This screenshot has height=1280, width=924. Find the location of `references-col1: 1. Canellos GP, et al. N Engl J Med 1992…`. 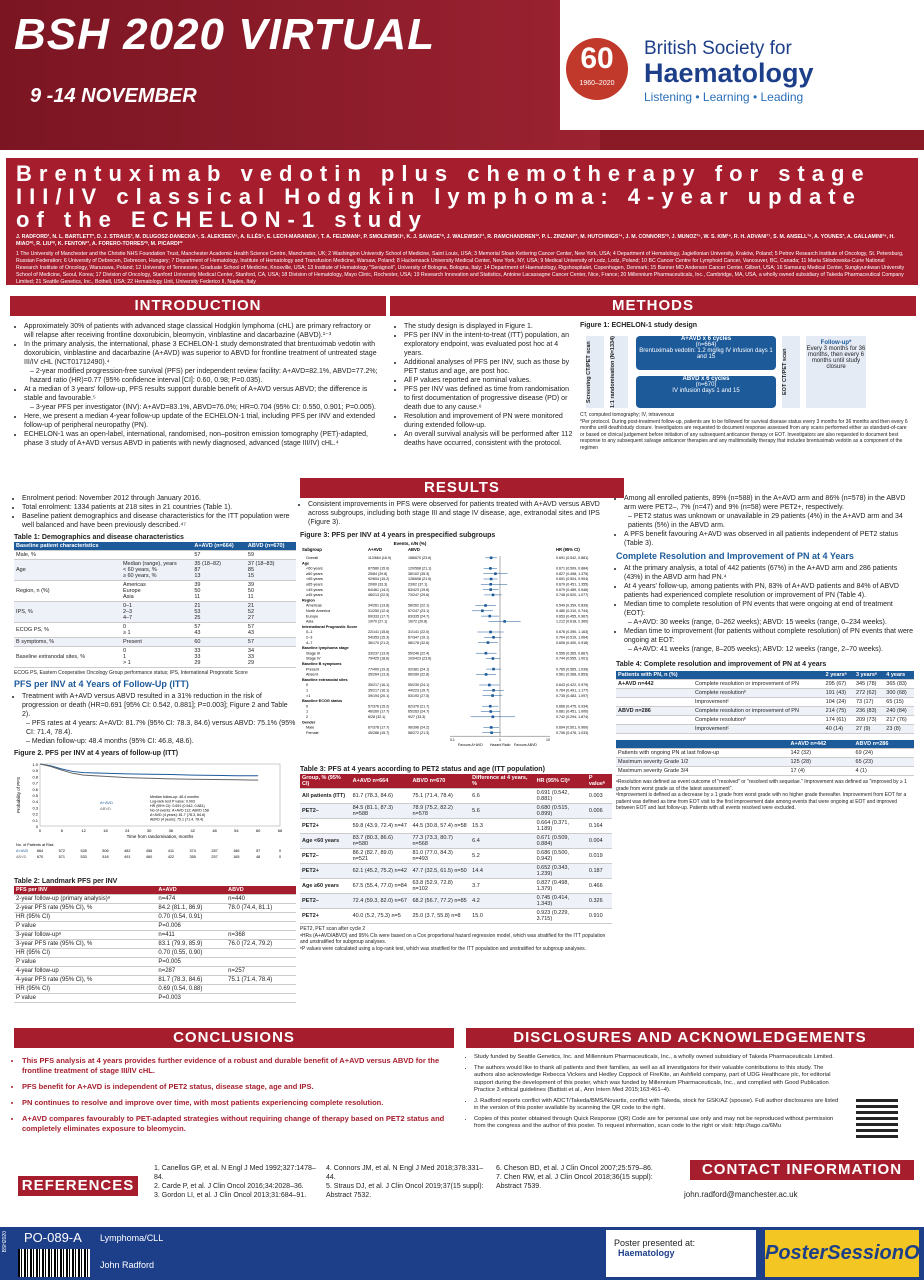

references-col1: 1. Canellos GP, et al. N Engl J Med 1992… is located at coordinates (236, 1182).